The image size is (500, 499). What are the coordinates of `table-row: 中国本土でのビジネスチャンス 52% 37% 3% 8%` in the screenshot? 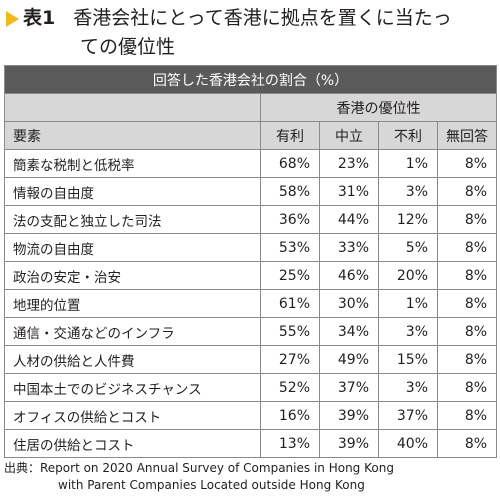 It's located at (251, 387).